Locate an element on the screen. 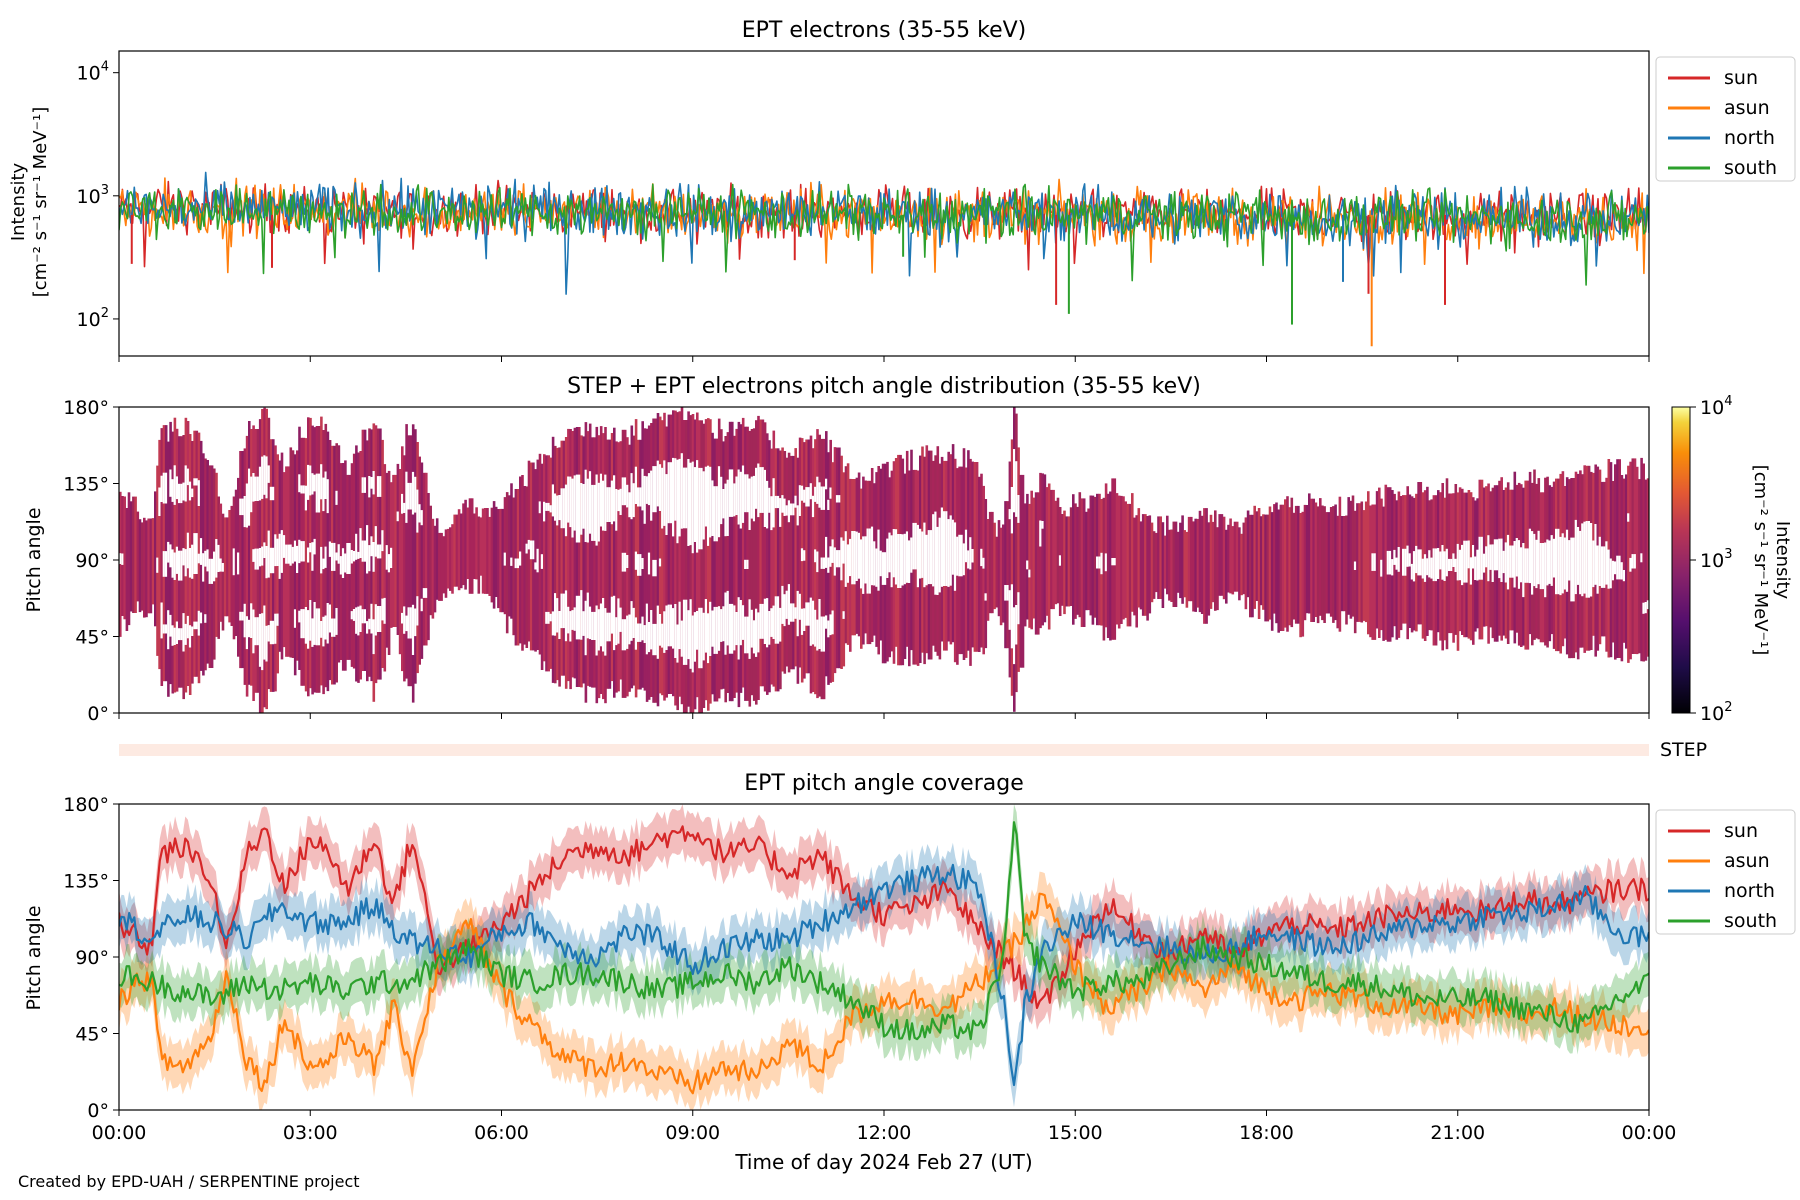 This screenshot has height=1200, width=1800. panel1-y-ticks: 102 103 104 is located at coordinates (98, 195).